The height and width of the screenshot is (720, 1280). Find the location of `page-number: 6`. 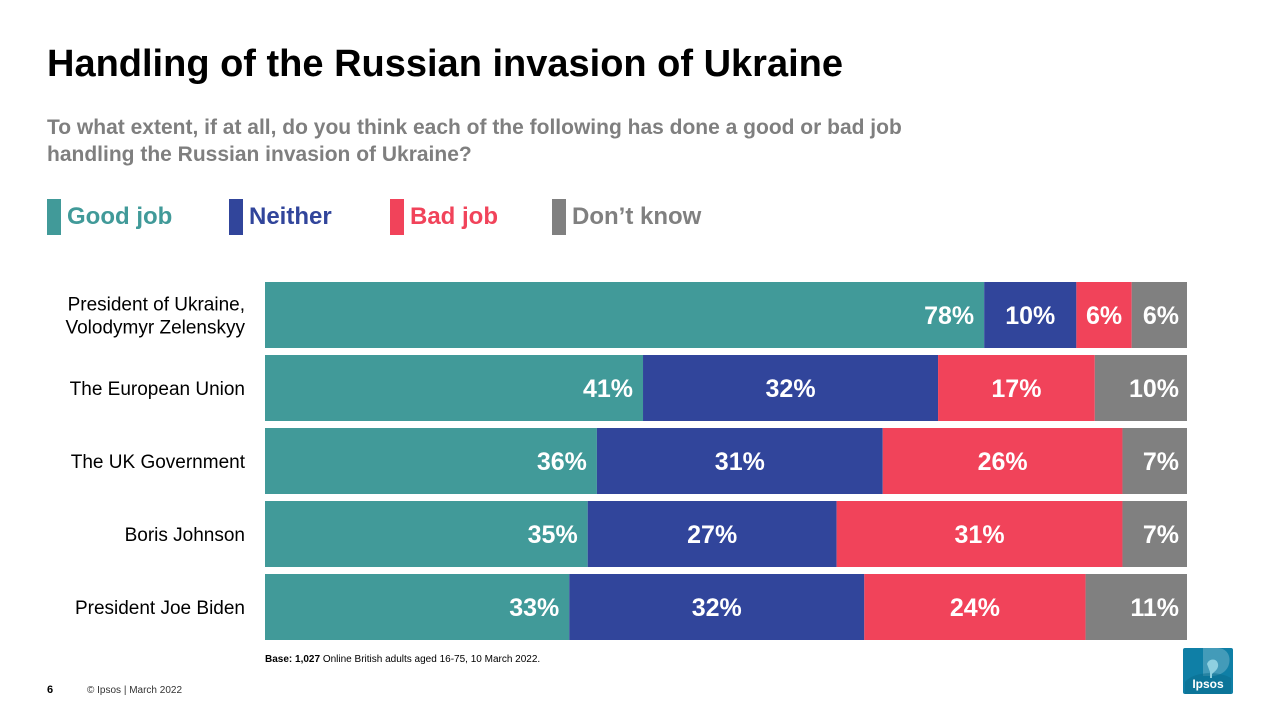

page-number: 6 is located at coordinates (50, 690).